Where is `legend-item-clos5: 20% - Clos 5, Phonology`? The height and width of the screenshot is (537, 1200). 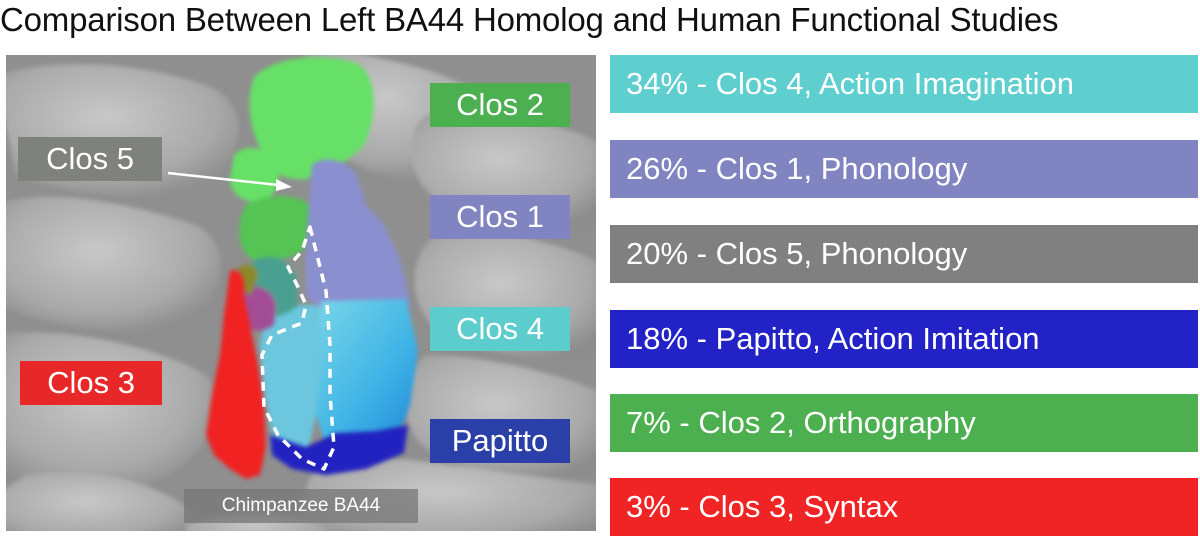 legend-item-clos5: 20% - Clos 5, Phonology is located at coordinates (904, 254).